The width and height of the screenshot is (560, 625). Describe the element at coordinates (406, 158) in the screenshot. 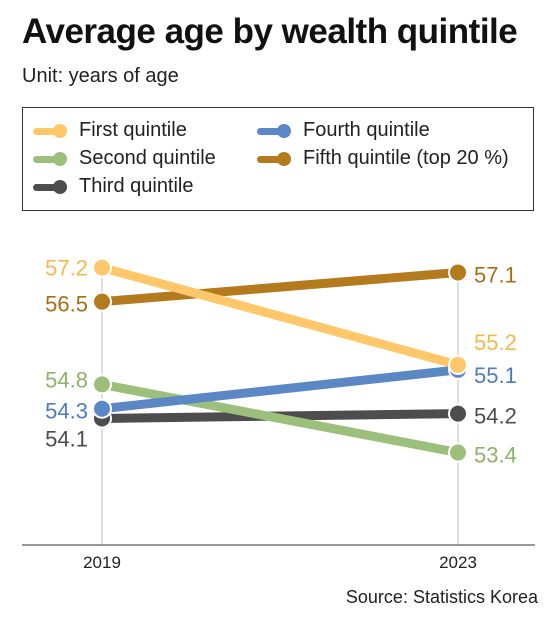

I see `legend-label: Fifth quintile (top 20 %)` at that location.